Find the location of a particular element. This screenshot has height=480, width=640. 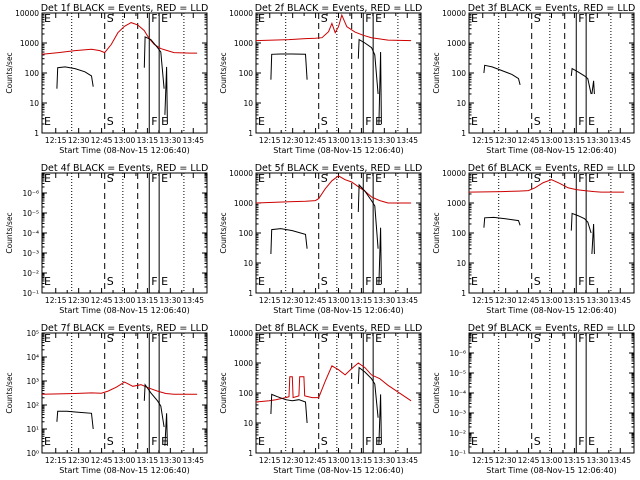

y-tick-label: 1 is located at coordinates (36, 133).